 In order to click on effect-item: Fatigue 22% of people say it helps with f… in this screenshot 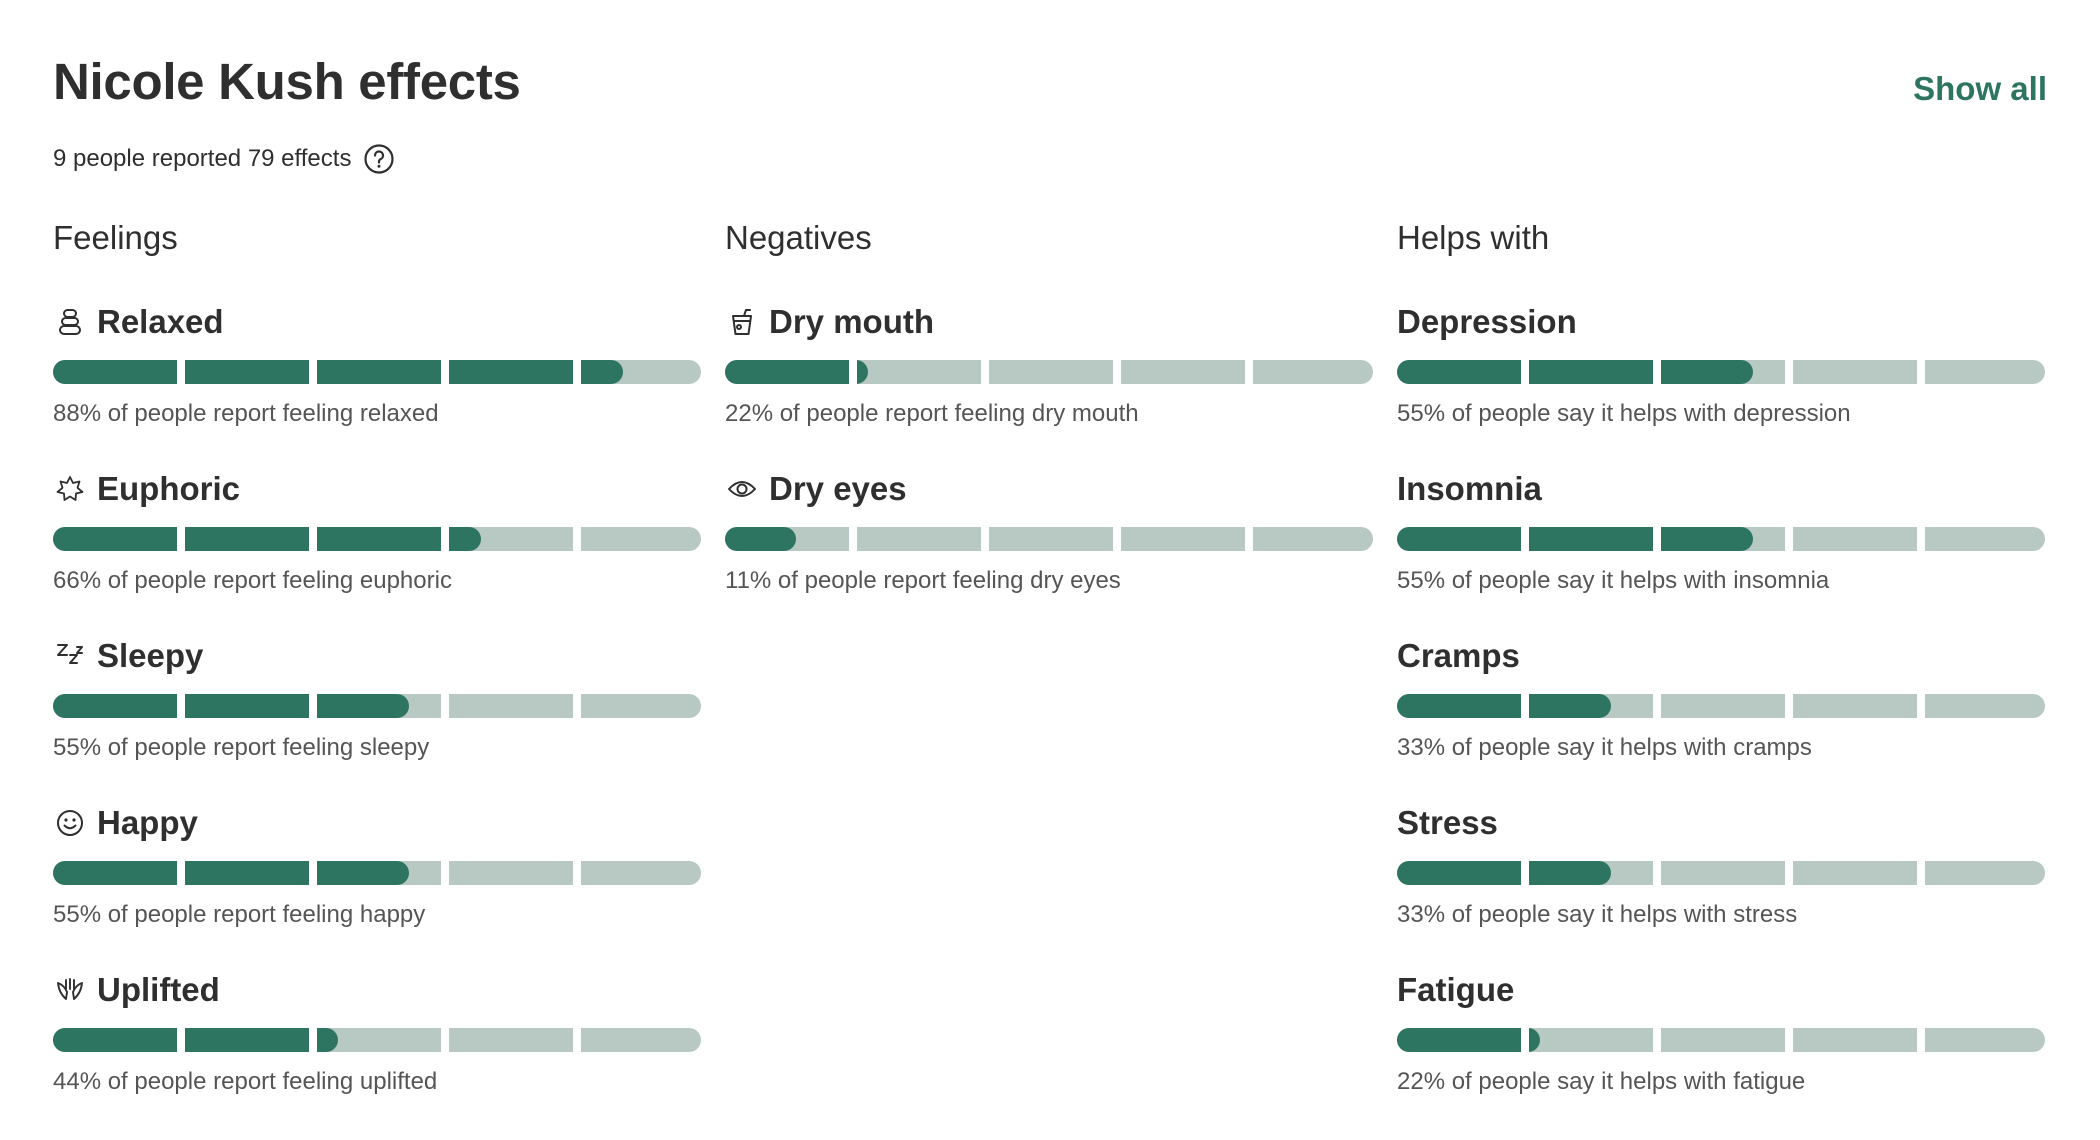, I will do `click(1721, 1051)`.